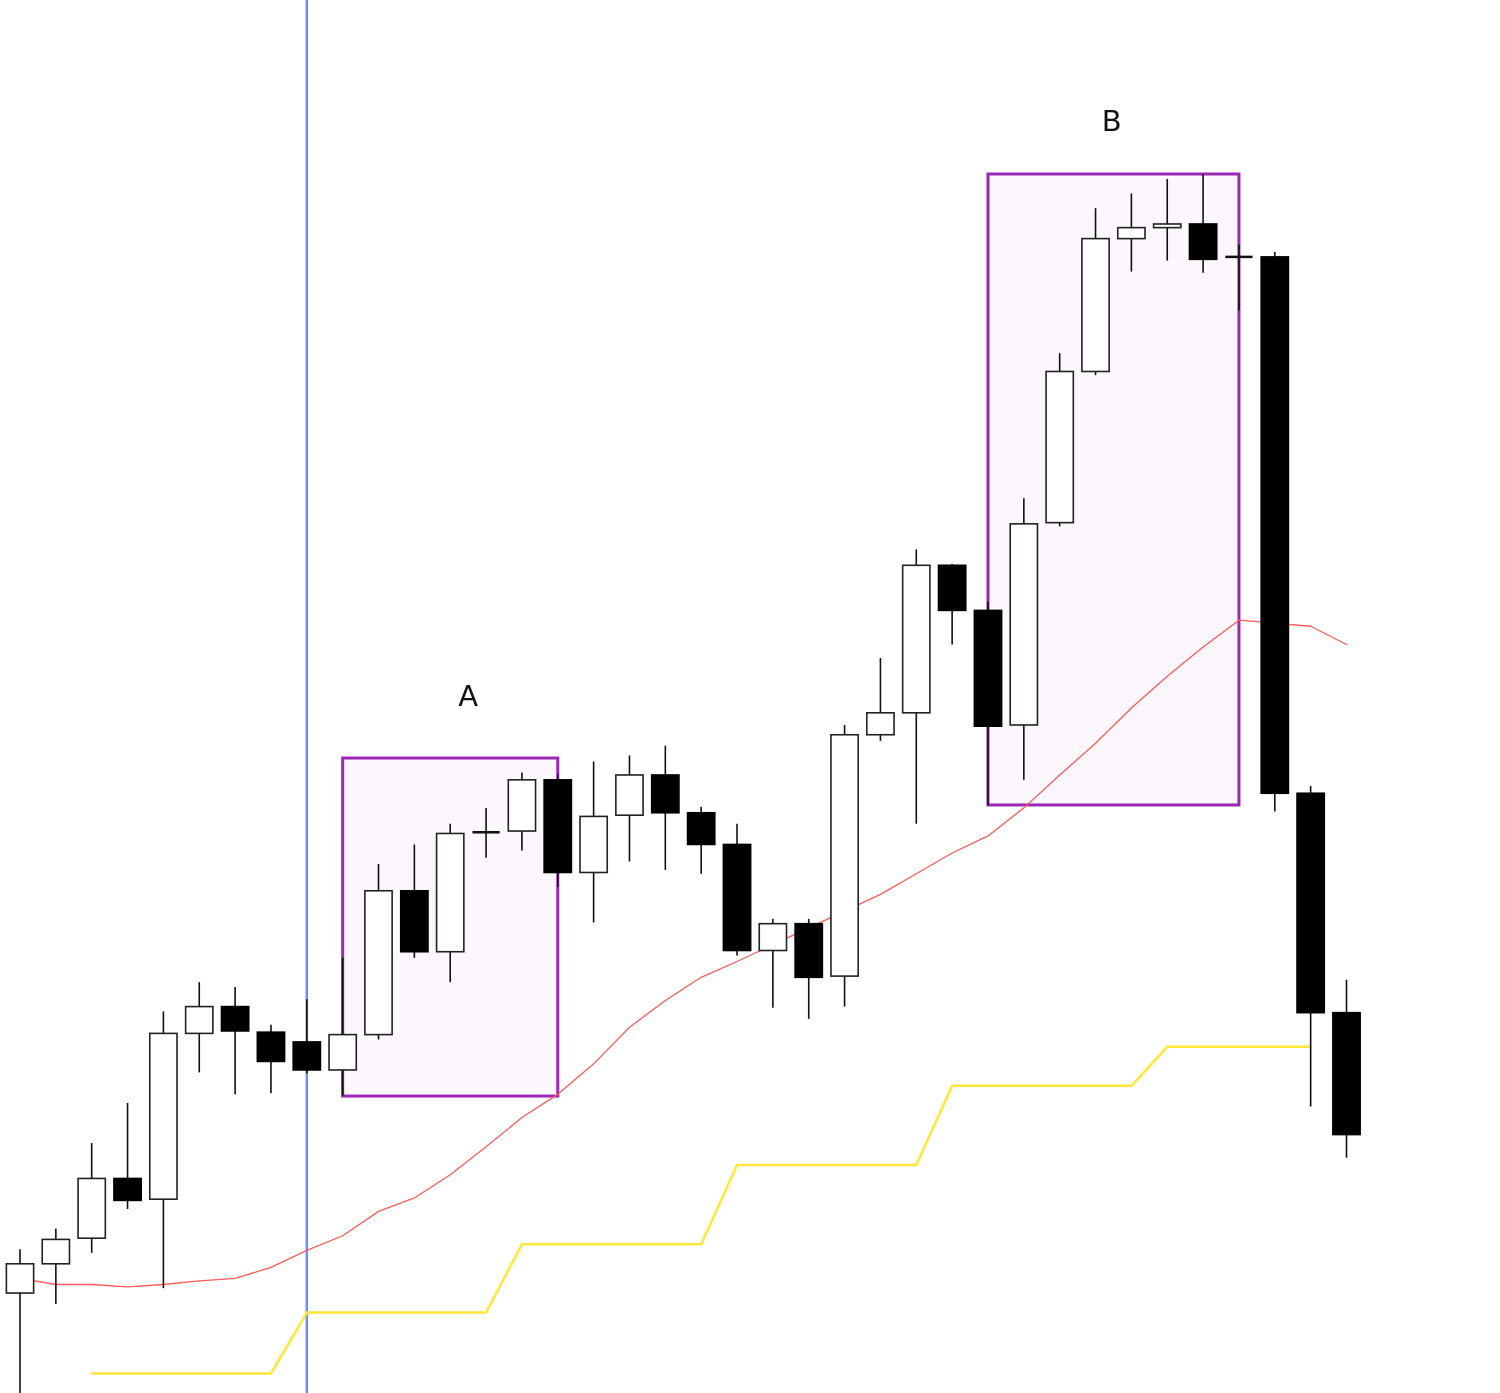 The width and height of the screenshot is (1500, 1393). What do you see at coordinates (1111, 121) in the screenshot?
I see `text: B` at bounding box center [1111, 121].